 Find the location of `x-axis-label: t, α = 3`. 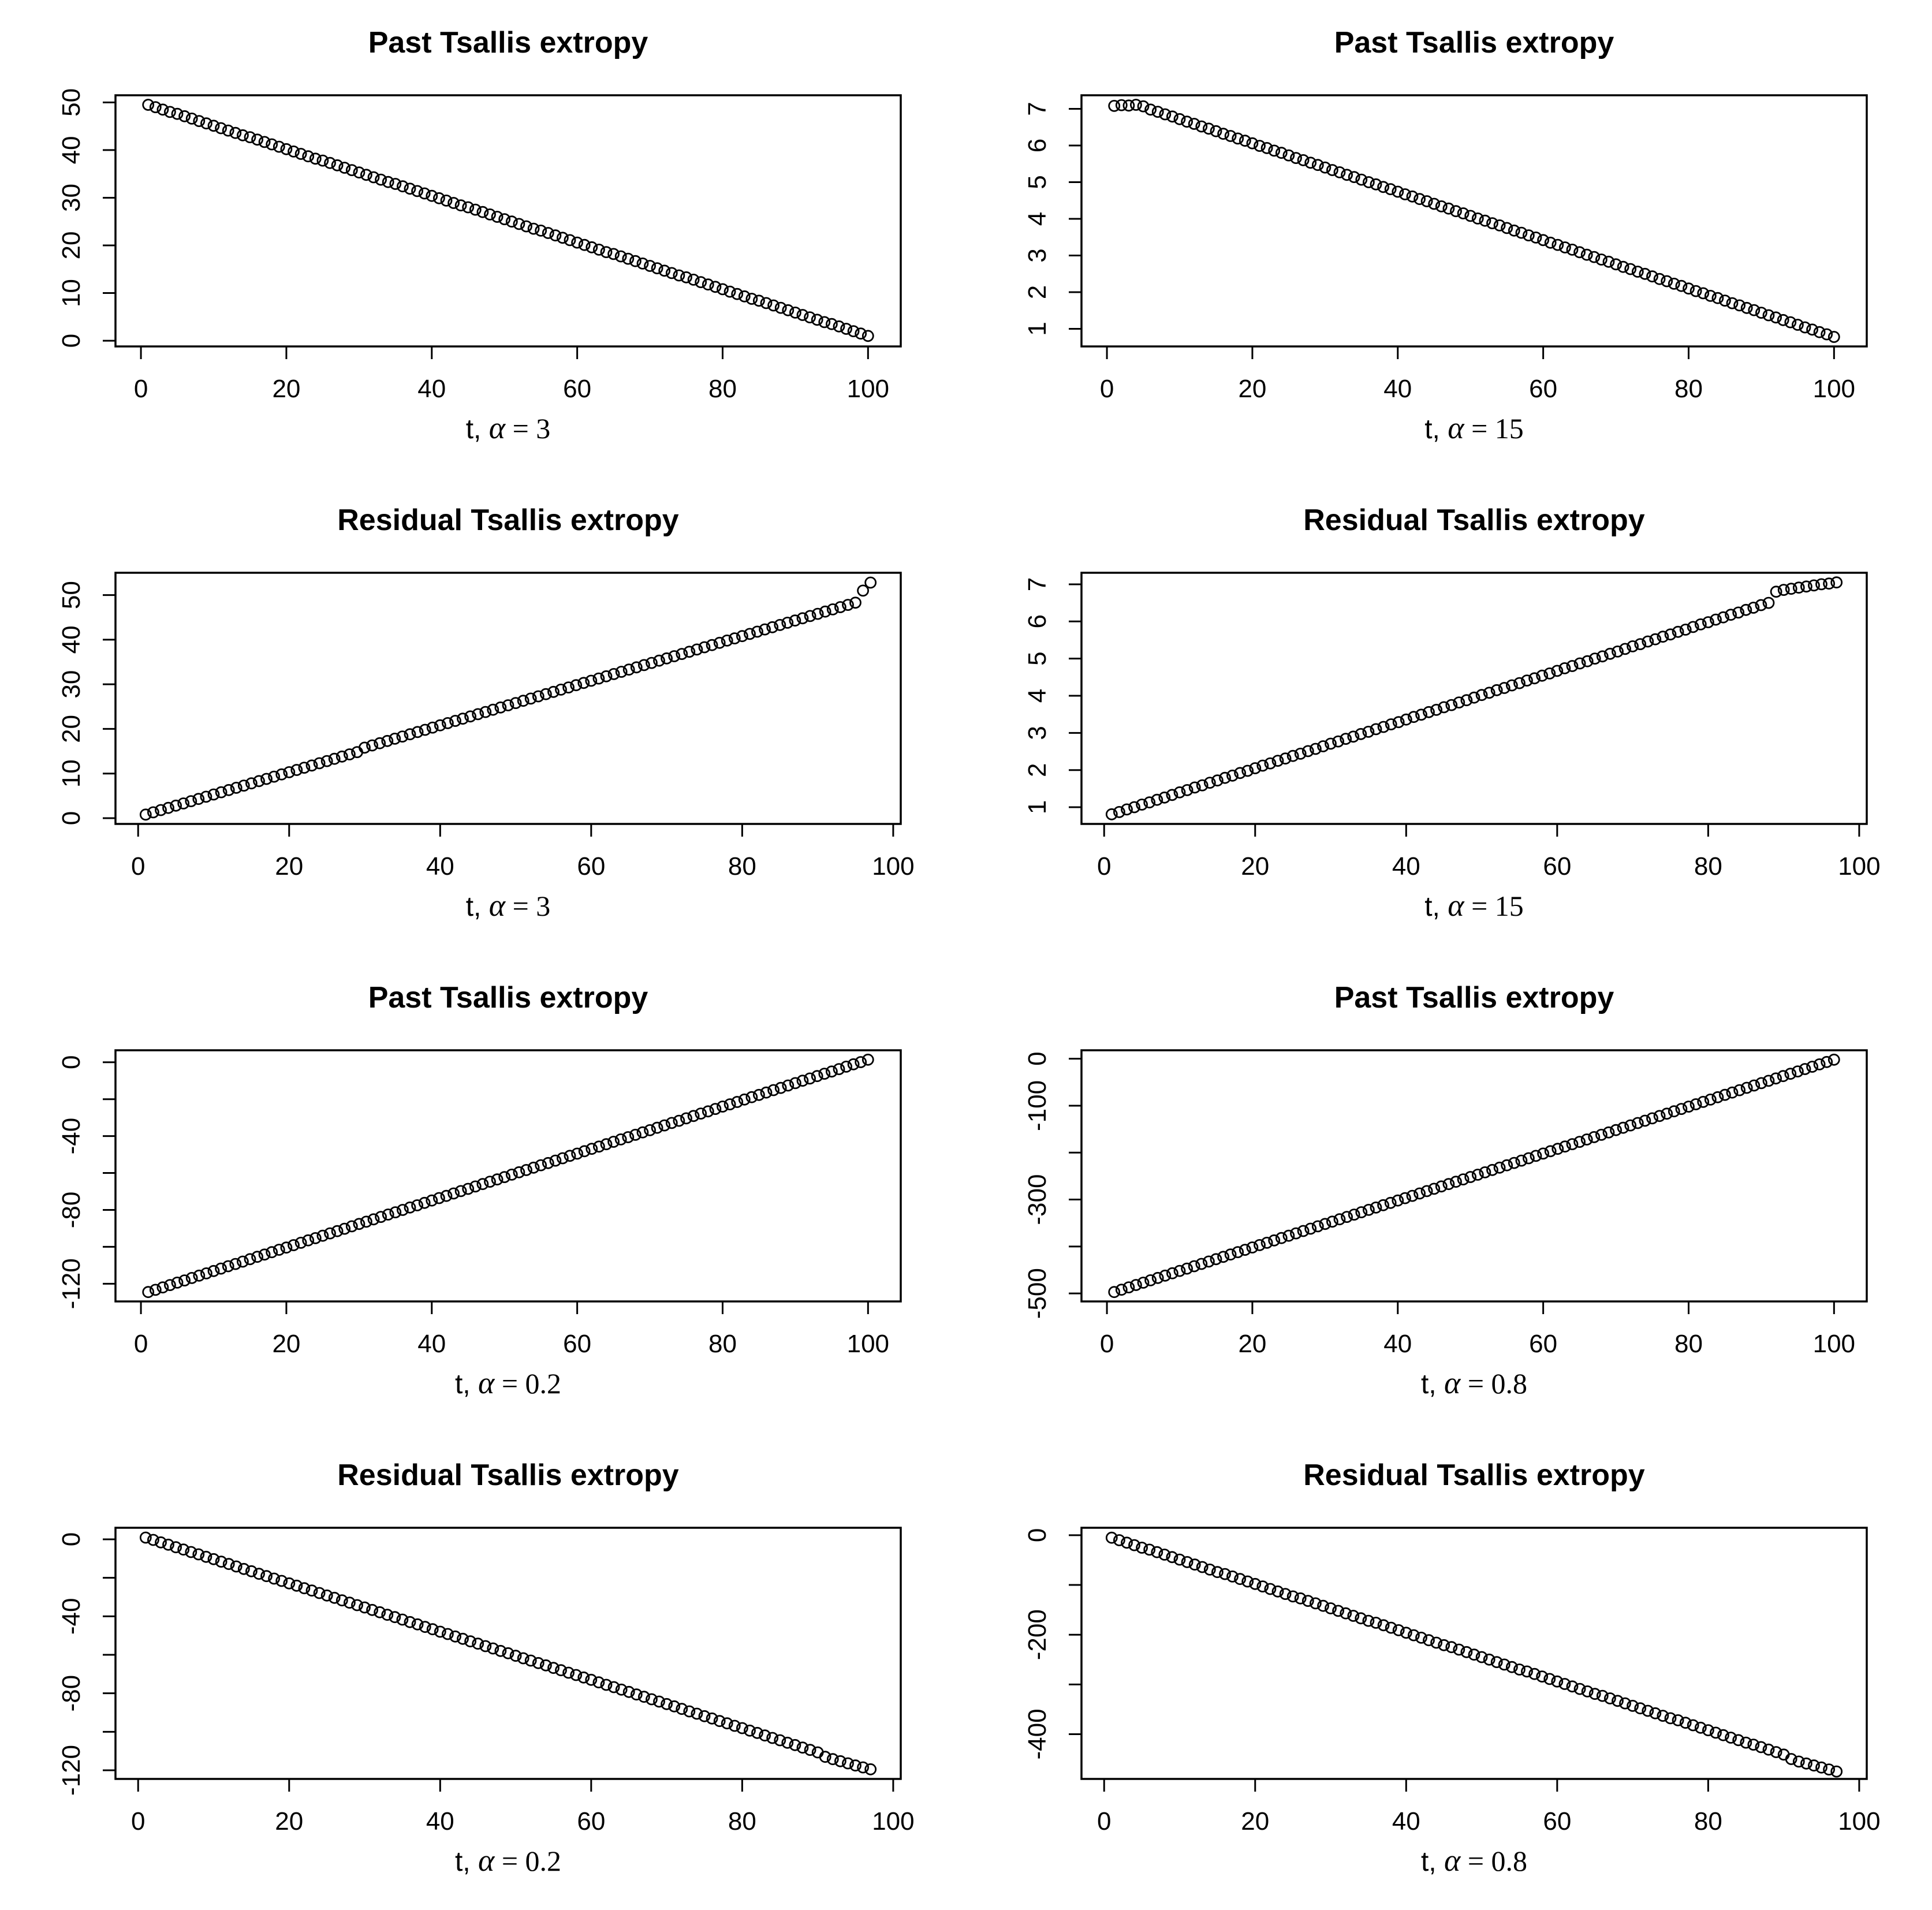

x-axis-label: t, α = 3 is located at coordinates (508, 905).